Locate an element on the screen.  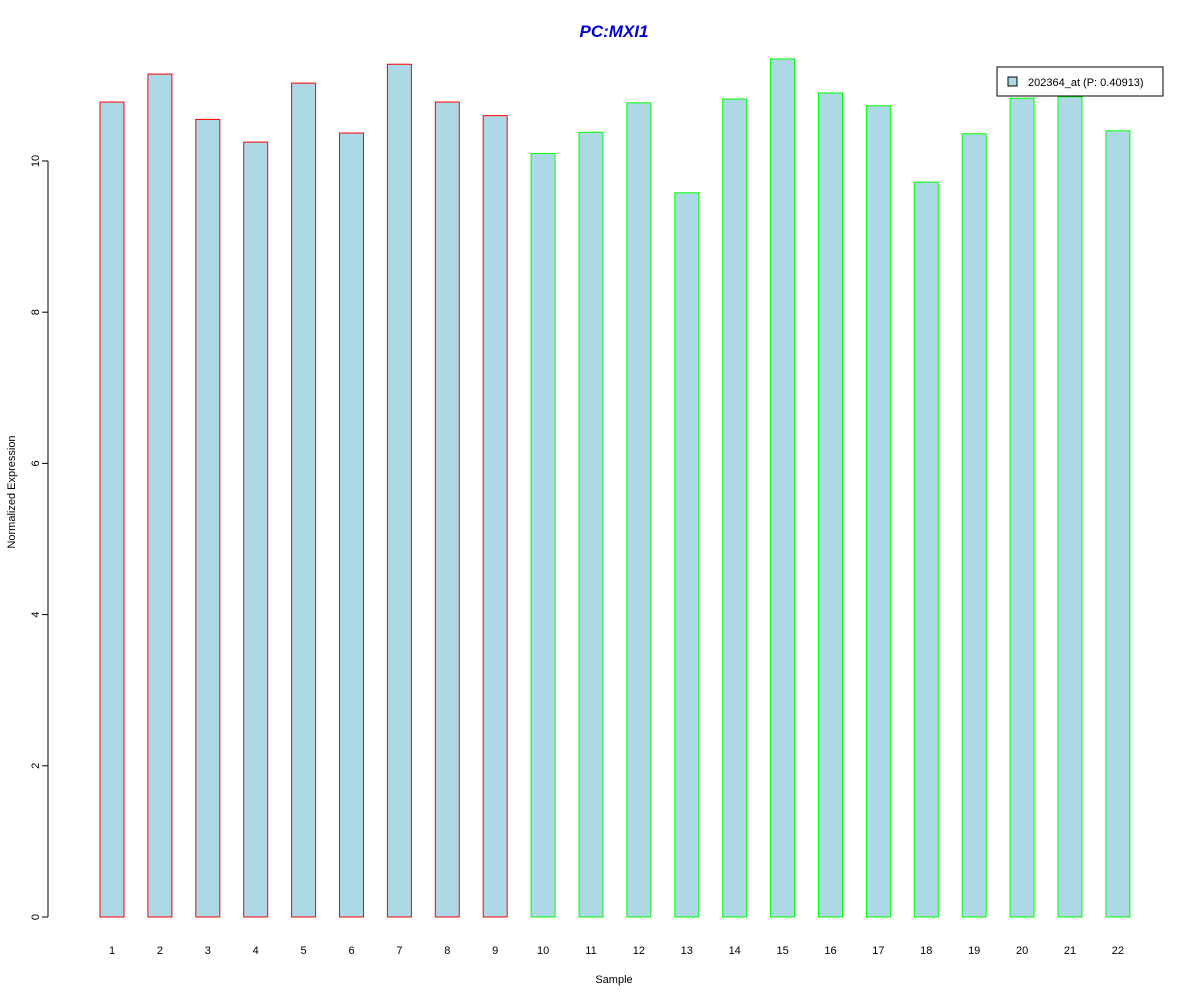
x-tick-label: 7 is located at coordinates (399, 951).